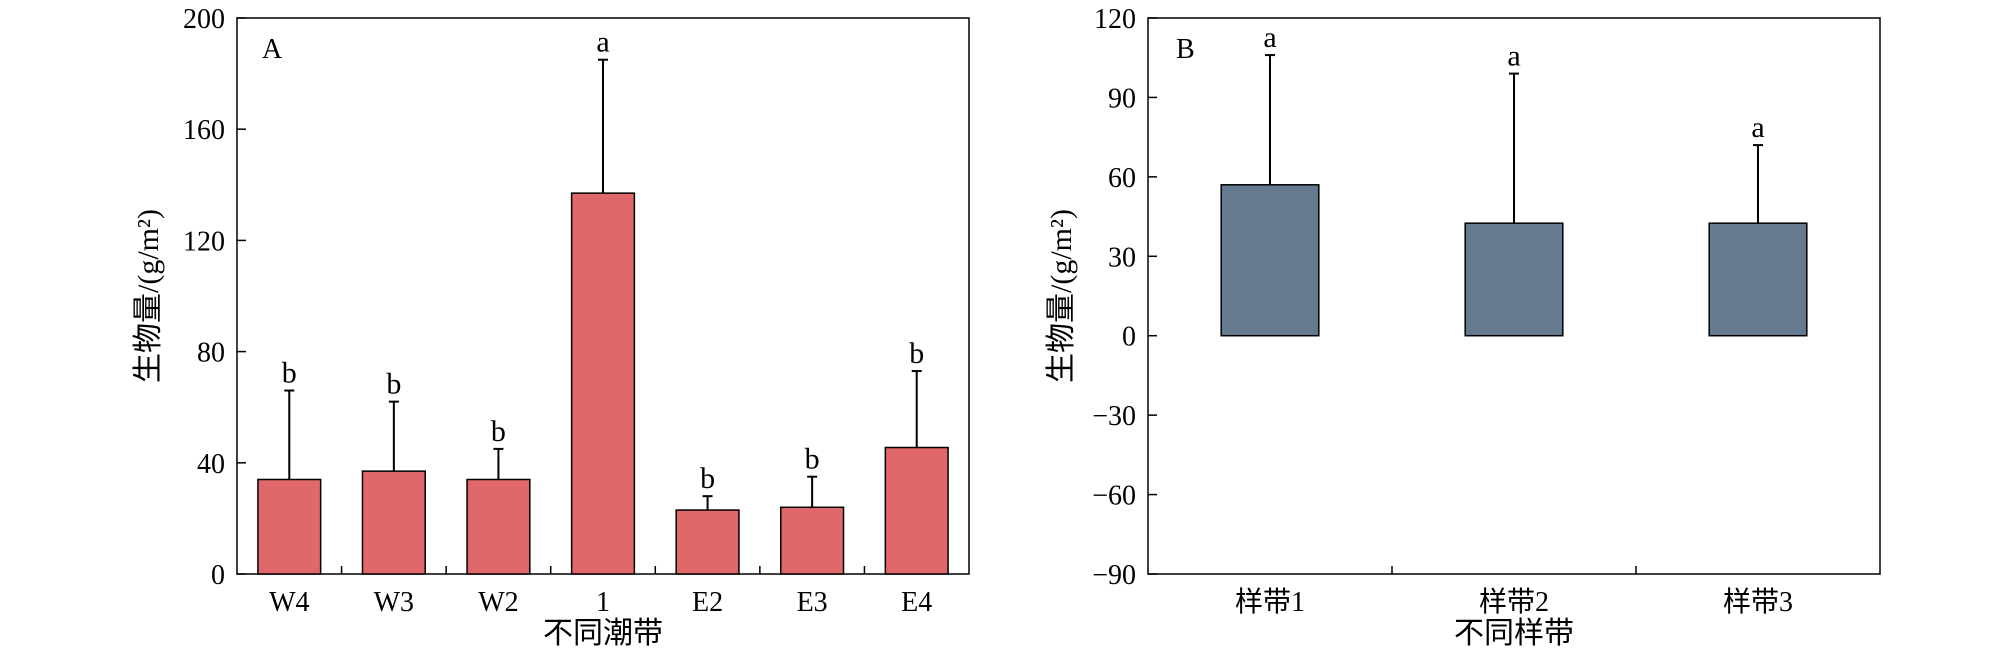 This screenshot has width=2000, height=654. I want to click on panel-a-y-tick-label: 120, so click(204, 241).